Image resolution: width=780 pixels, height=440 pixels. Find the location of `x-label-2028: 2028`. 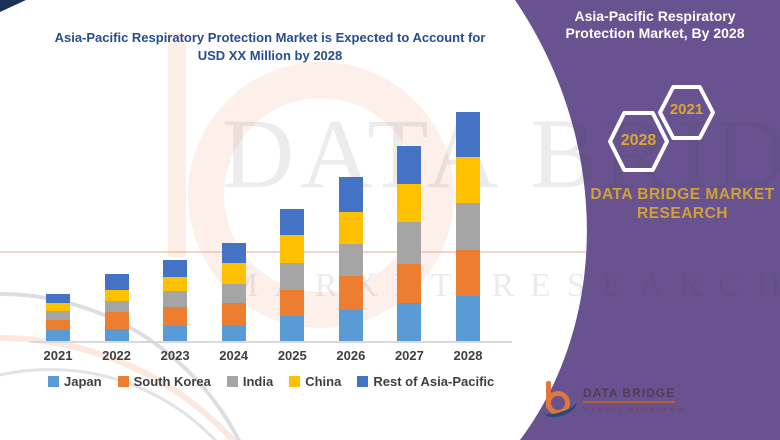

x-label-2028: 2028 is located at coordinates (468, 355).